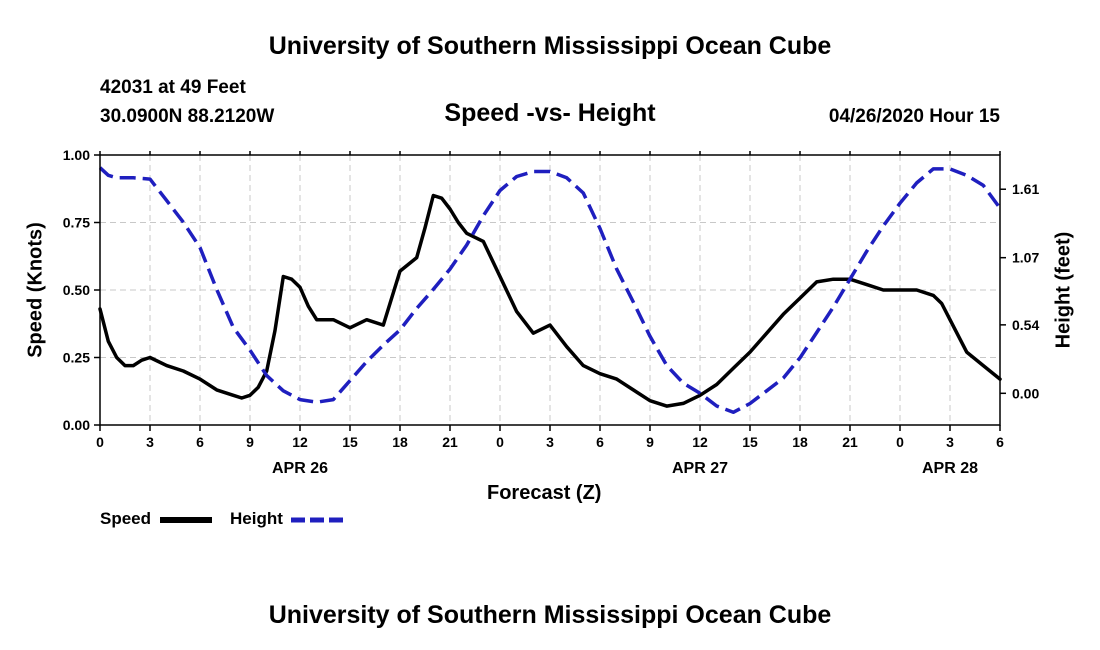  What do you see at coordinates (544, 493) in the screenshot?
I see `x-axis-title: Forecast (Z)` at bounding box center [544, 493].